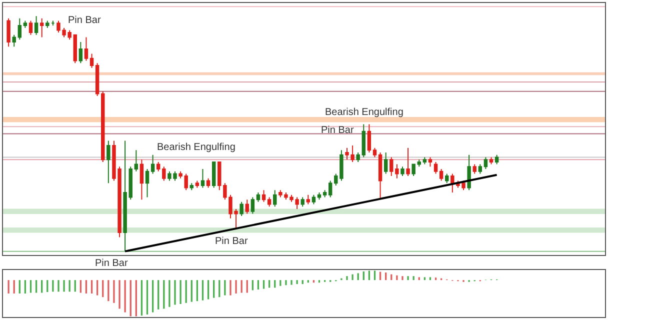 Image resolution: width=665 pixels, height=320 pixels. What do you see at coordinates (111, 263) in the screenshot?
I see `text: Pin Bar` at bounding box center [111, 263].